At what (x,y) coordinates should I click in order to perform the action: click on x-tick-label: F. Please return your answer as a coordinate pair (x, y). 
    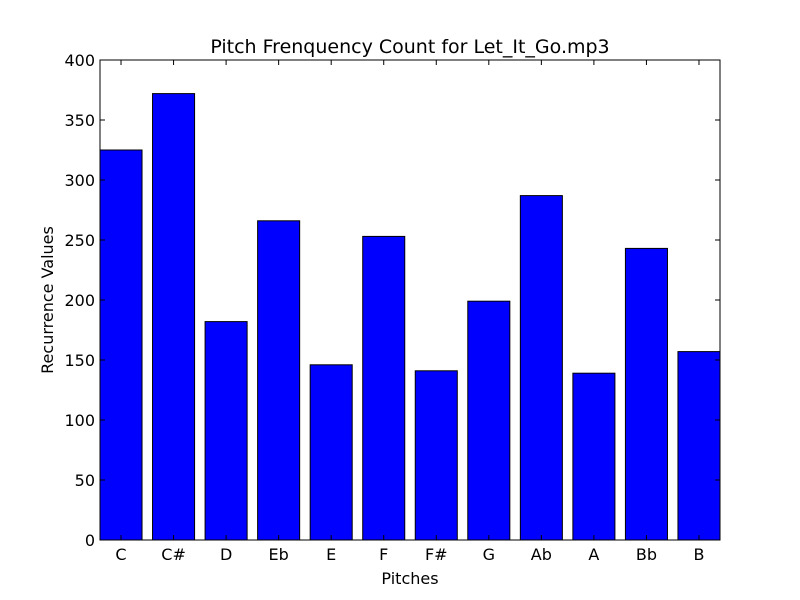
    Looking at the image, I should click on (383, 554).